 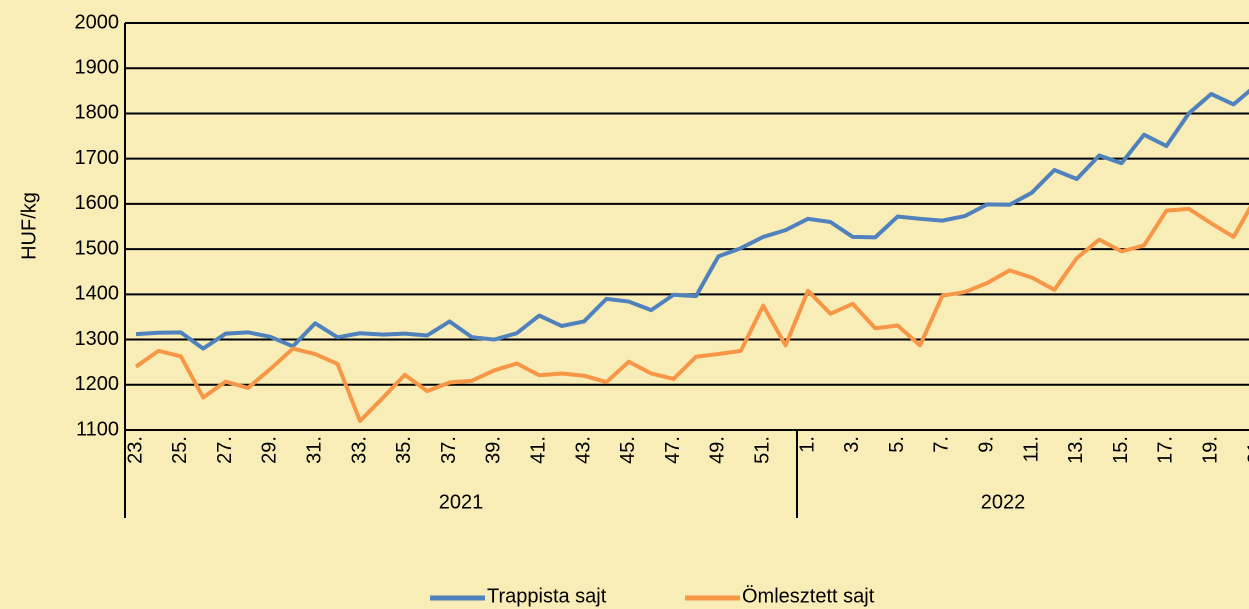 What do you see at coordinates (1003, 502) in the screenshot?
I see `x-group-label: 2022` at bounding box center [1003, 502].